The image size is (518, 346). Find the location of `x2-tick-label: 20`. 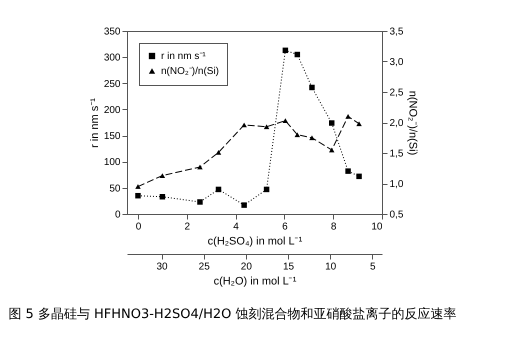

x2-tick-label: 20 is located at coordinates (246, 267).